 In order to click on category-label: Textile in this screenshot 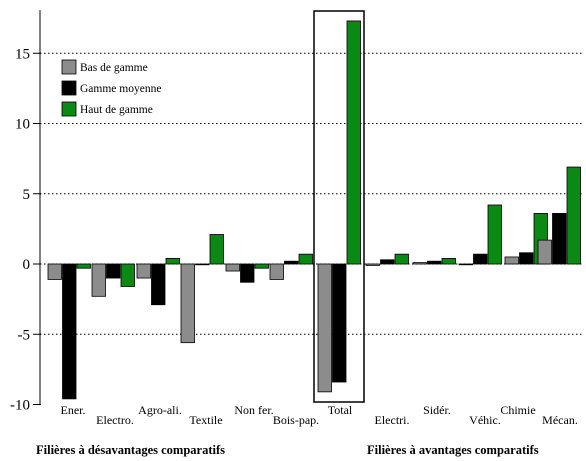, I will do `click(205, 420)`.